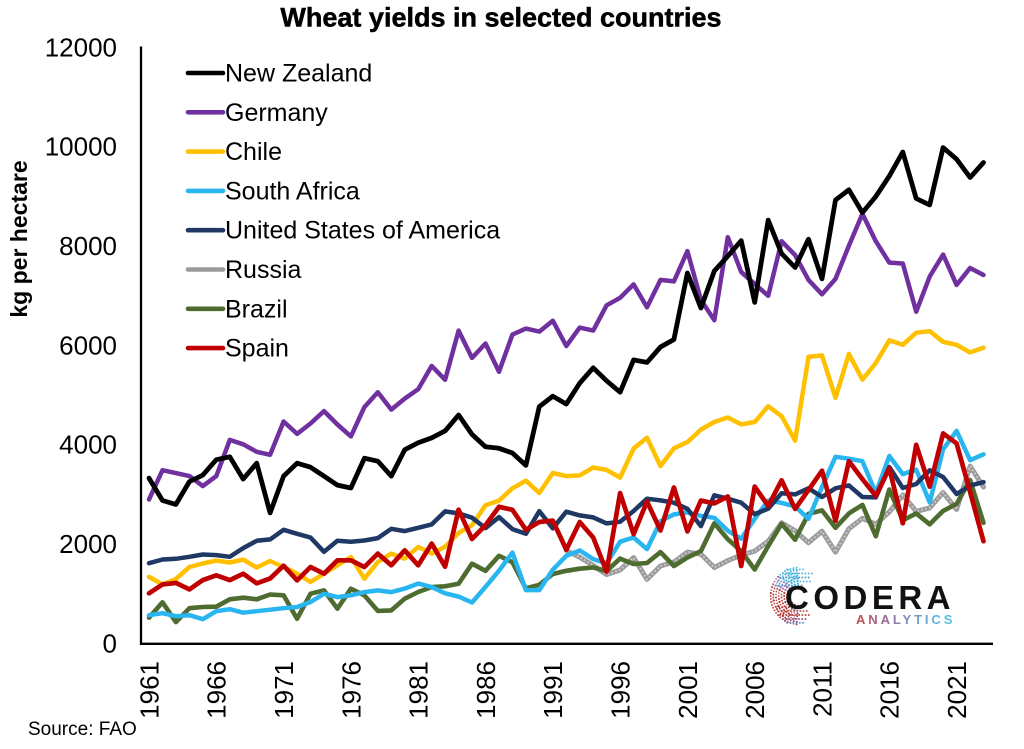  Describe the element at coordinates (298, 74) in the screenshot. I see `svg-text: New Zealand` at that location.